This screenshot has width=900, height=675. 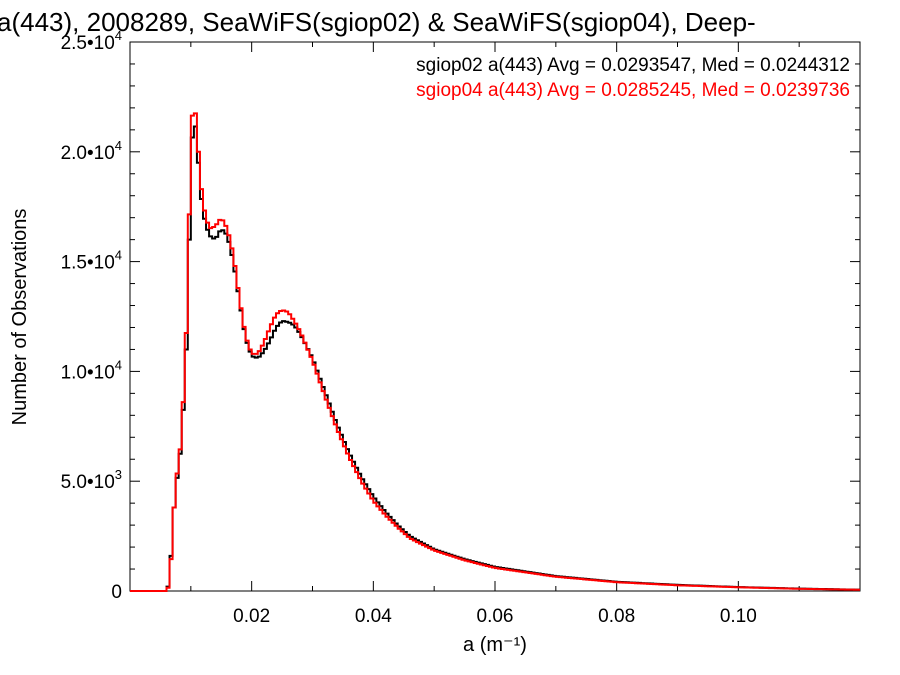 What do you see at coordinates (738, 616) in the screenshot?
I see `x-tick-label: 0.10` at bounding box center [738, 616].